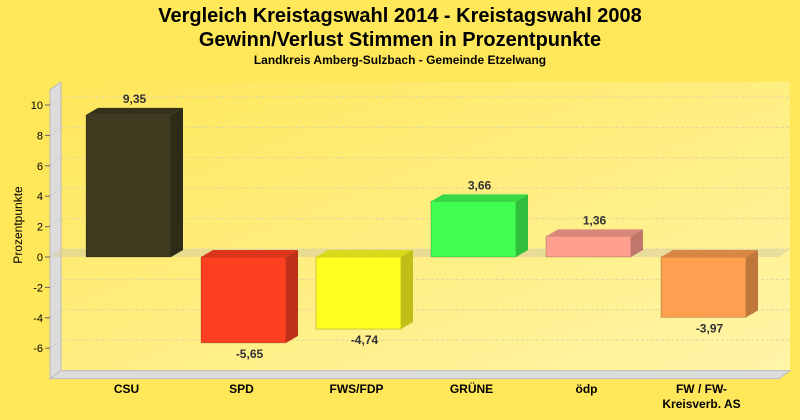 The height and width of the screenshot is (420, 800). What do you see at coordinates (38, 288) in the screenshot?
I see `y-tick-label: -2` at bounding box center [38, 288].